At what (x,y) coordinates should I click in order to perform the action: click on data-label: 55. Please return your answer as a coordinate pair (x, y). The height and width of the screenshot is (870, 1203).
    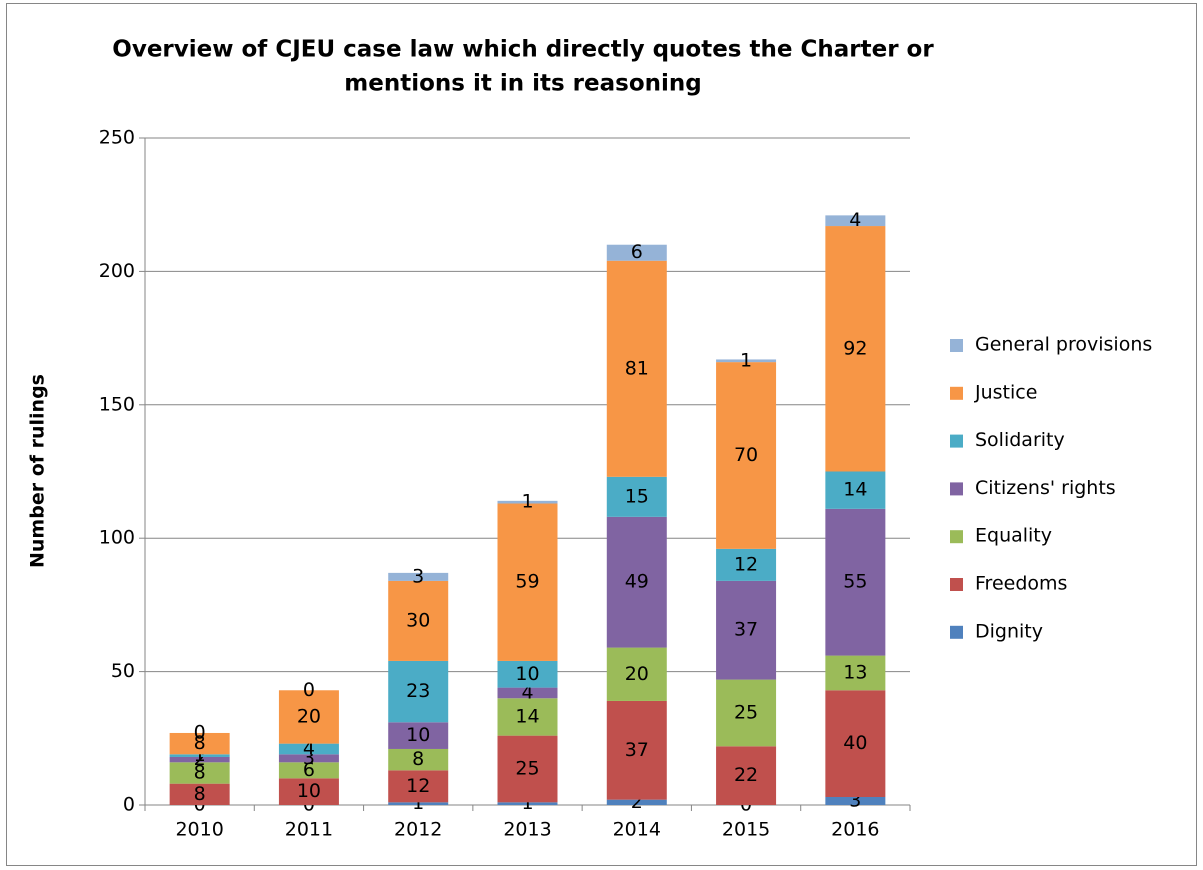
    Looking at the image, I should click on (855, 582).